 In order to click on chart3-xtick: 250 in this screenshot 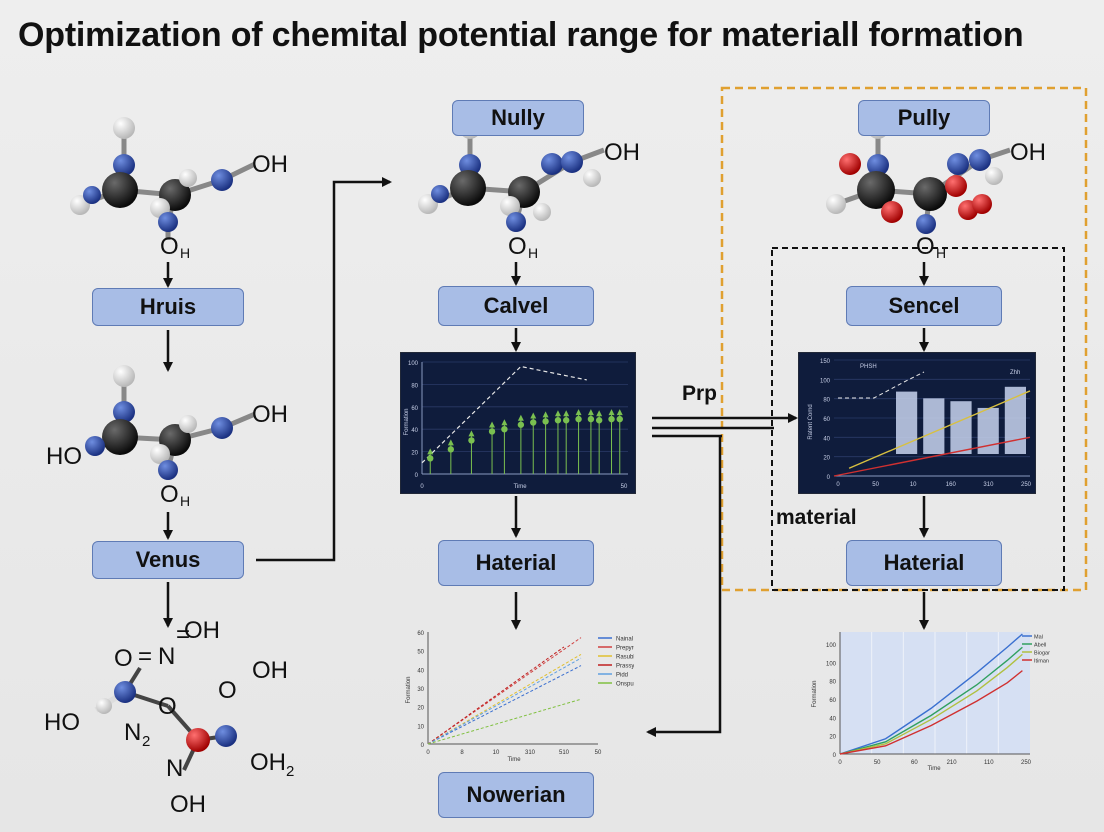, I will do `click(1026, 485)`.